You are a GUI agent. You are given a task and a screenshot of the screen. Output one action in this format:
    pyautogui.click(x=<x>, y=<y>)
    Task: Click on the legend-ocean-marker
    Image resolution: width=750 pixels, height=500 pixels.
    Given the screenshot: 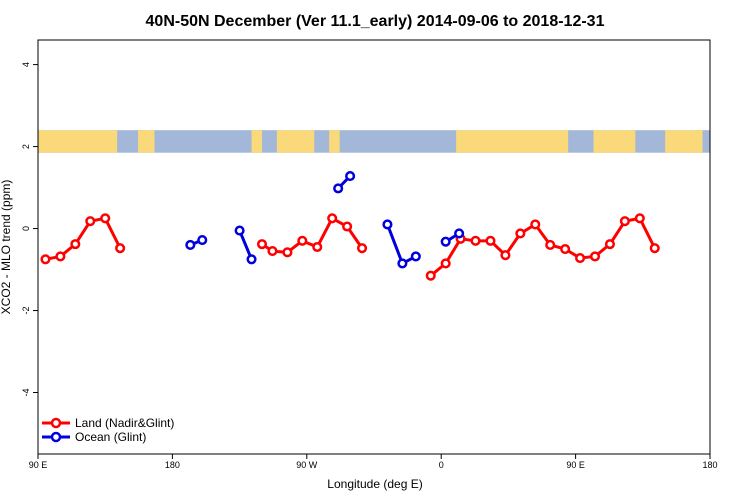 What is the action you would take?
    pyautogui.click(x=56, y=437)
    